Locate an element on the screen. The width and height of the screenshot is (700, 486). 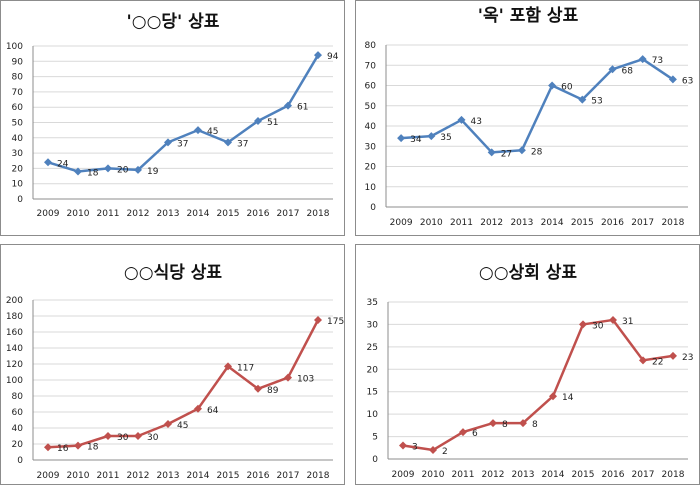
data-label: 6 is located at coordinates (475, 434).